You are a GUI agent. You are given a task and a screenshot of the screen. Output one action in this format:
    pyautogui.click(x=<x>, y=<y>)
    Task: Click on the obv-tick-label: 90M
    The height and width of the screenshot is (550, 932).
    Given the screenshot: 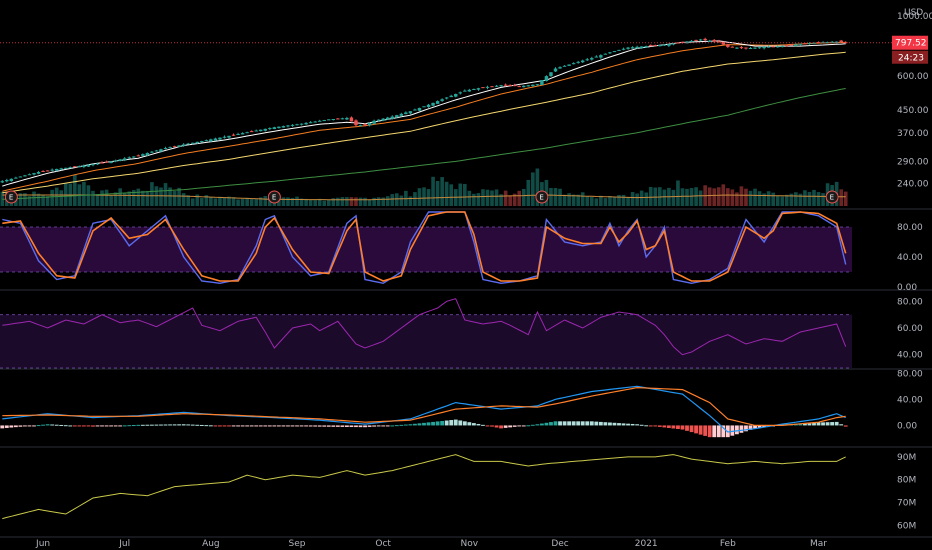 What is the action you would take?
    pyautogui.click(x=906, y=458)
    